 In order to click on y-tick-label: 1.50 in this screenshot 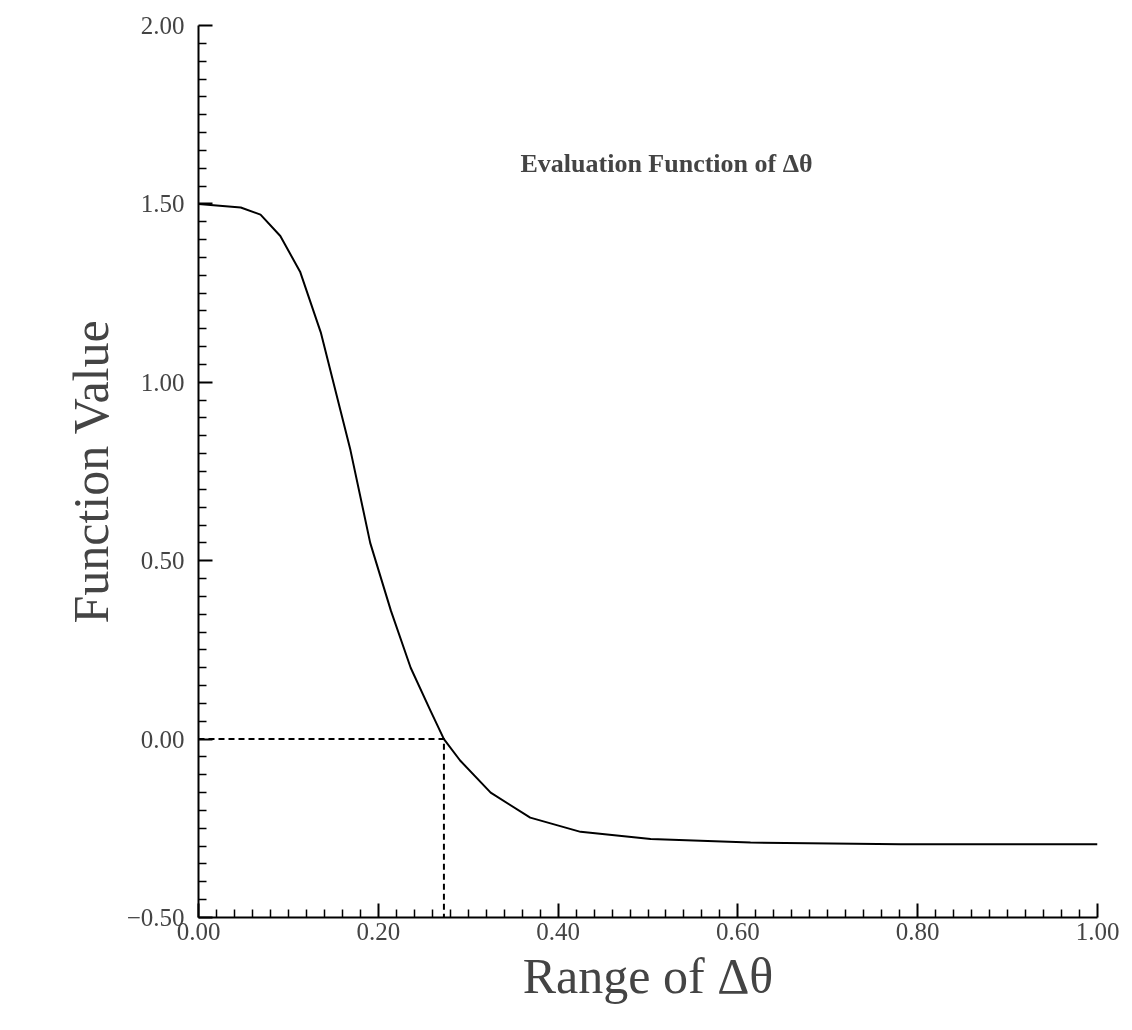, I will do `click(162, 204)`.